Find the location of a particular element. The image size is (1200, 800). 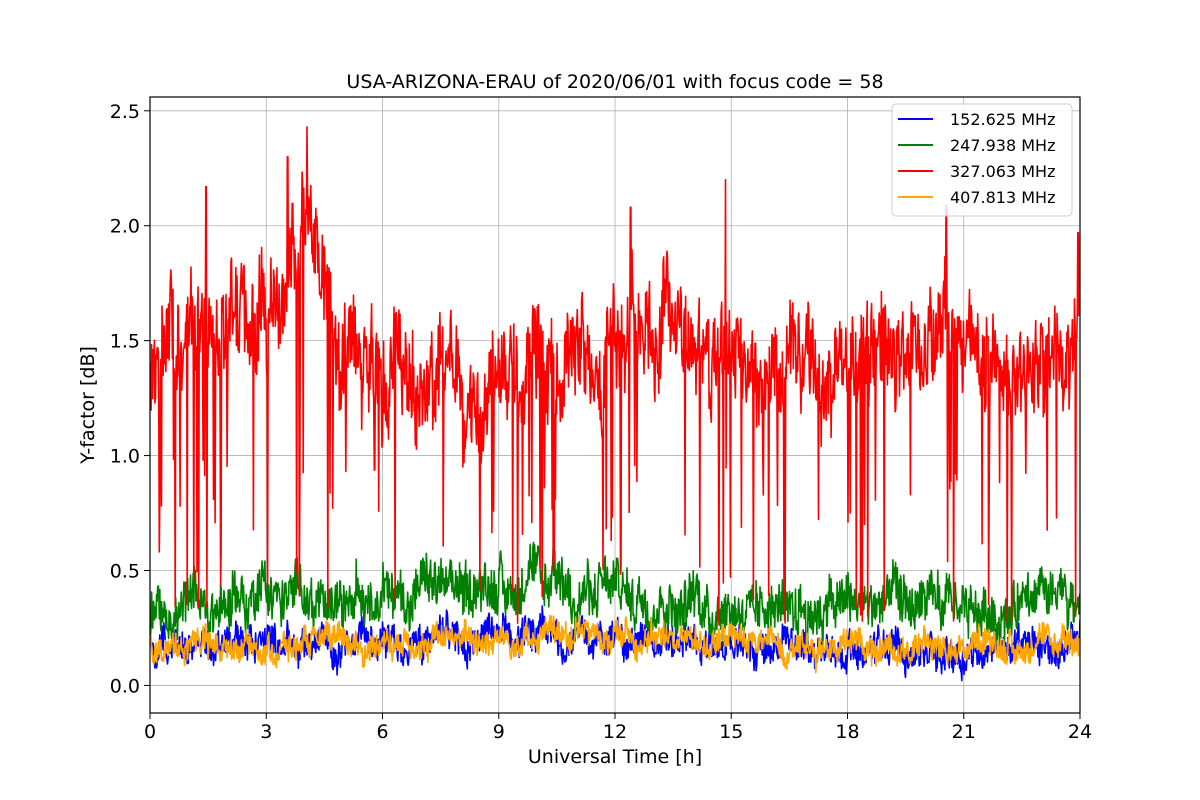

y-tick-label: 0.0 is located at coordinates (125, 686).